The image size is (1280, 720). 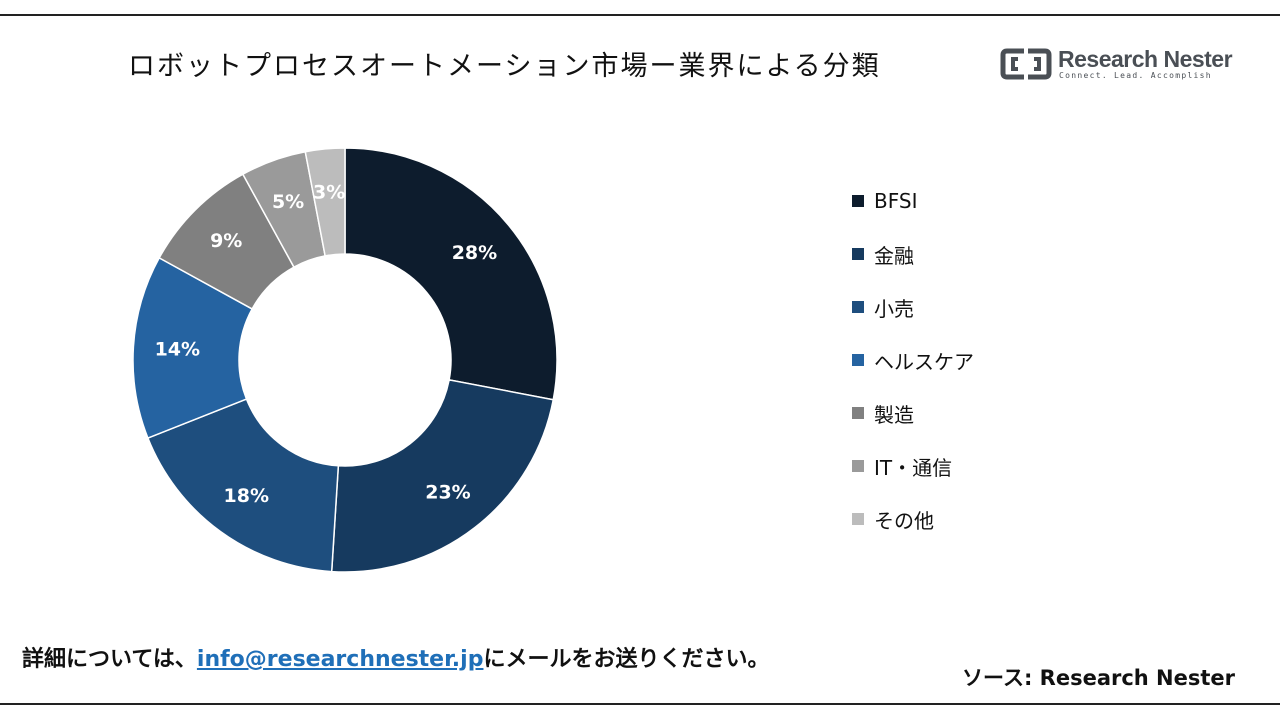 What do you see at coordinates (177, 349) in the screenshot?
I see `slice-value-label-4: 14%` at bounding box center [177, 349].